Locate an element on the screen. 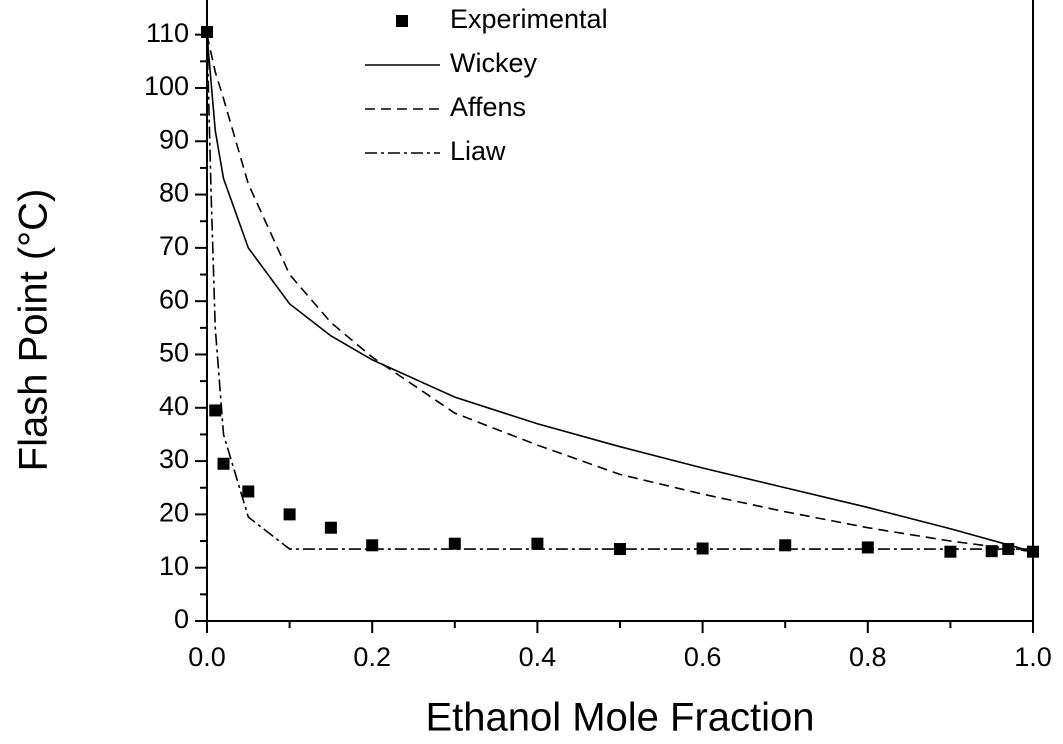 The image size is (1063, 744). y-tick-label: 70 is located at coordinates (174, 246).